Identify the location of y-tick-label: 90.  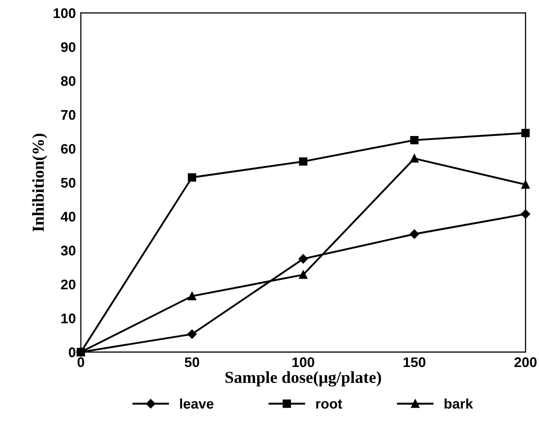
(68, 47).